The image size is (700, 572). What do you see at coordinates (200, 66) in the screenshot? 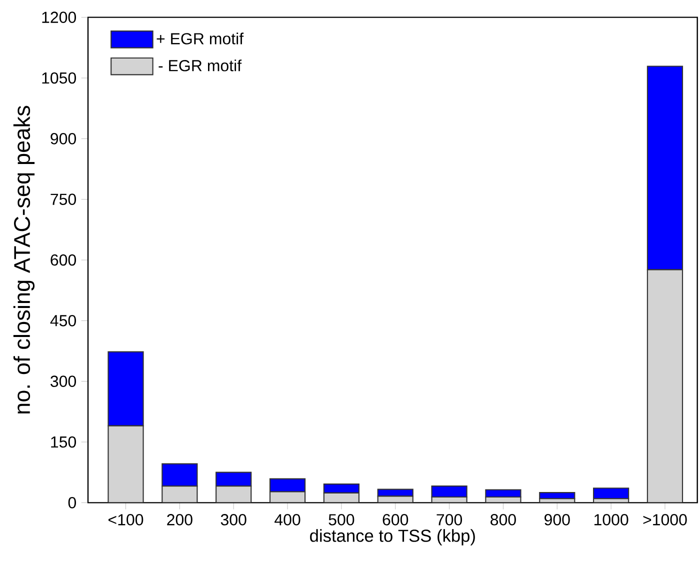
I see `legend-label: - EGR motif` at bounding box center [200, 66].